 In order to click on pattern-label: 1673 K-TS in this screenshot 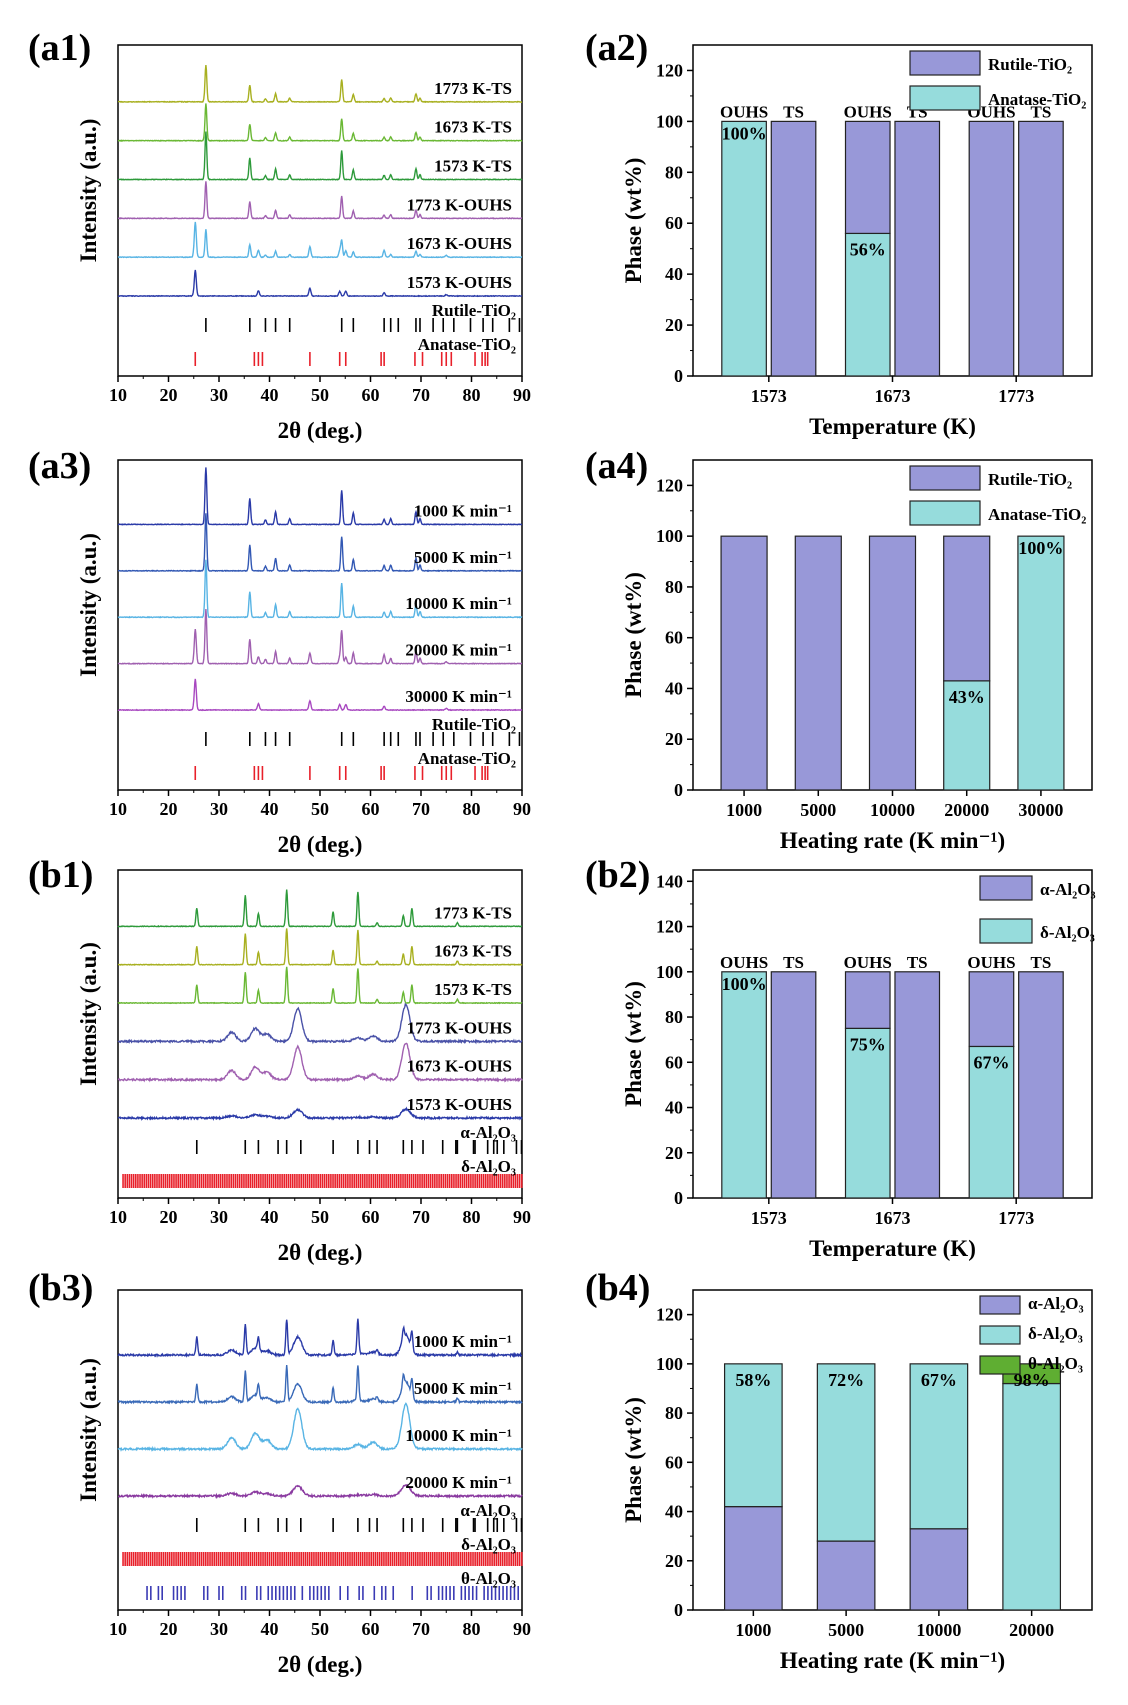, I will do `click(473, 951)`.